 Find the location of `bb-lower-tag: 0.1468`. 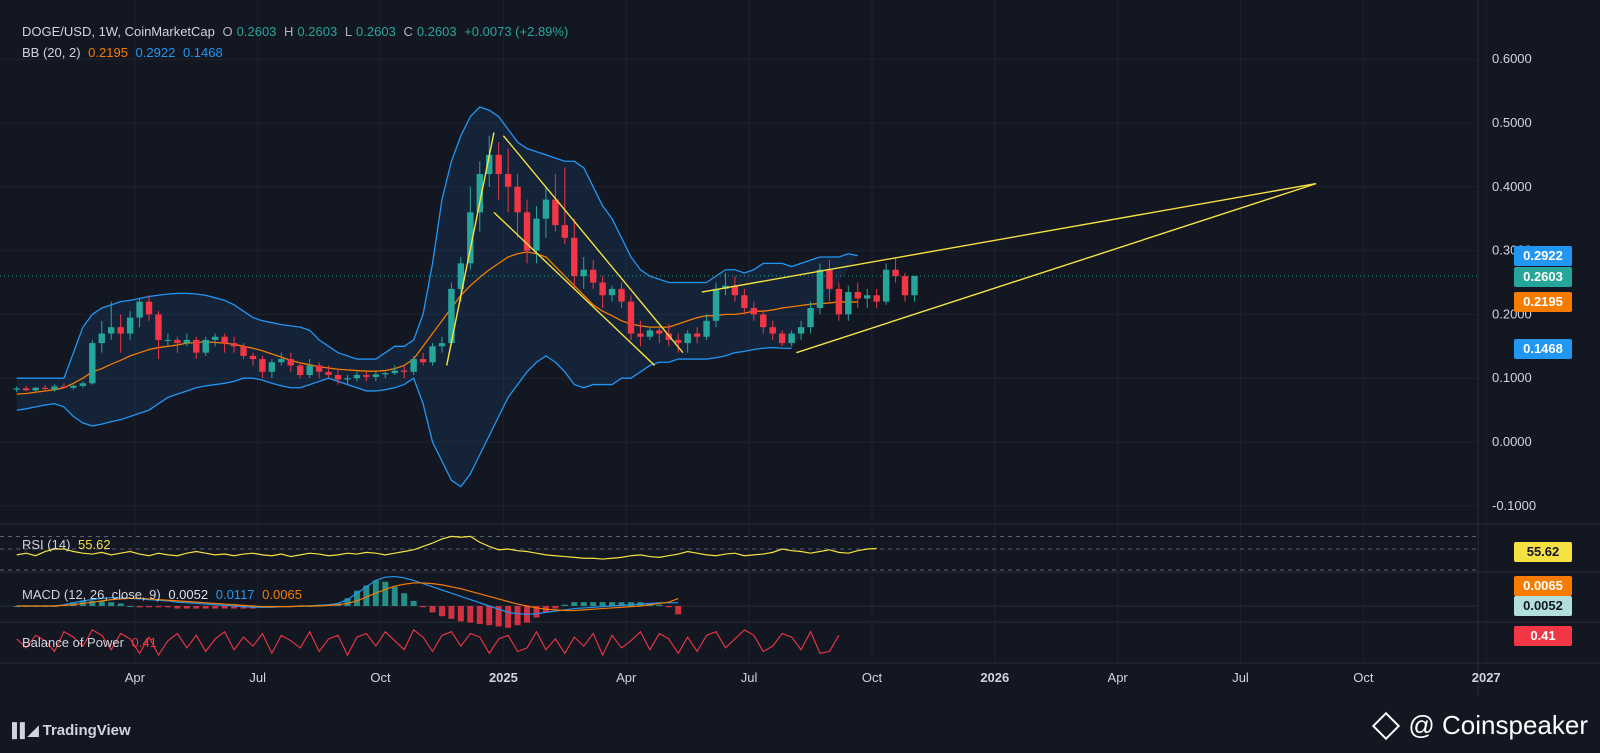

bb-lower-tag: 0.1468 is located at coordinates (1543, 349).